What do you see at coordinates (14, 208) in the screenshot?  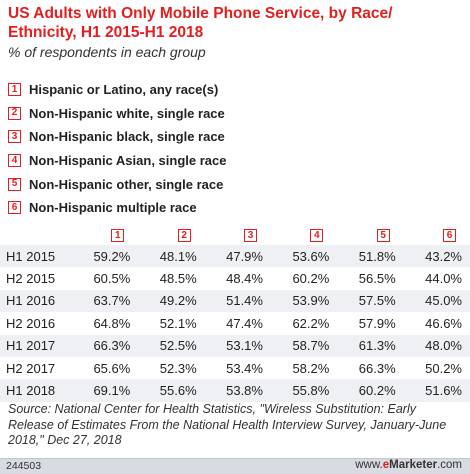 I see `legend-number-6: 6` at bounding box center [14, 208].